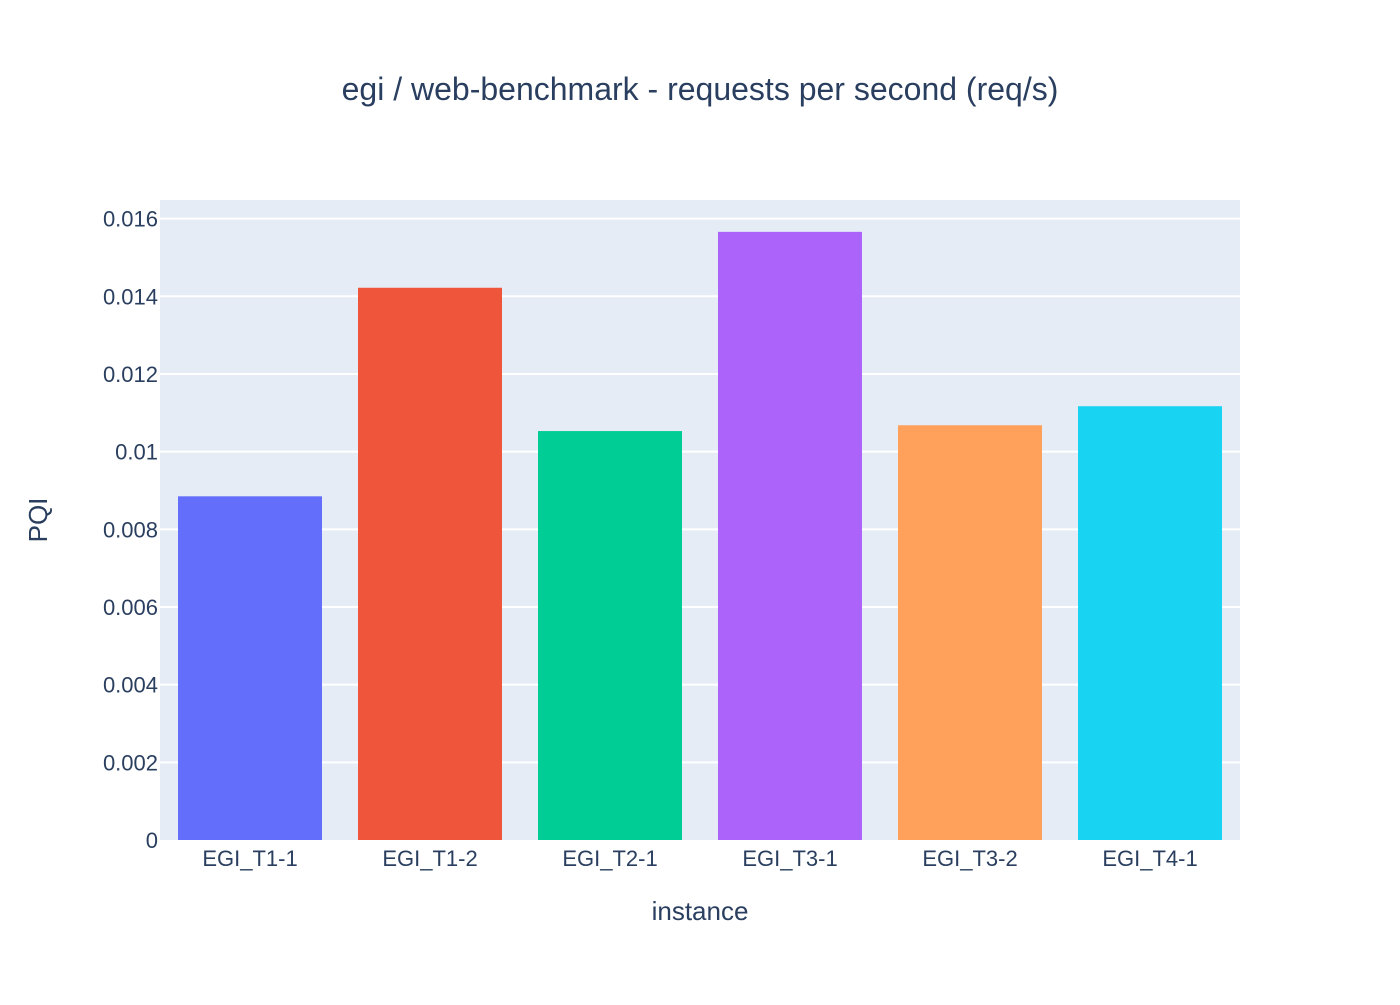 Image resolution: width=1400 pixels, height=1005 pixels. I want to click on x-tick-label: EGI_T3-1, so click(789, 858).